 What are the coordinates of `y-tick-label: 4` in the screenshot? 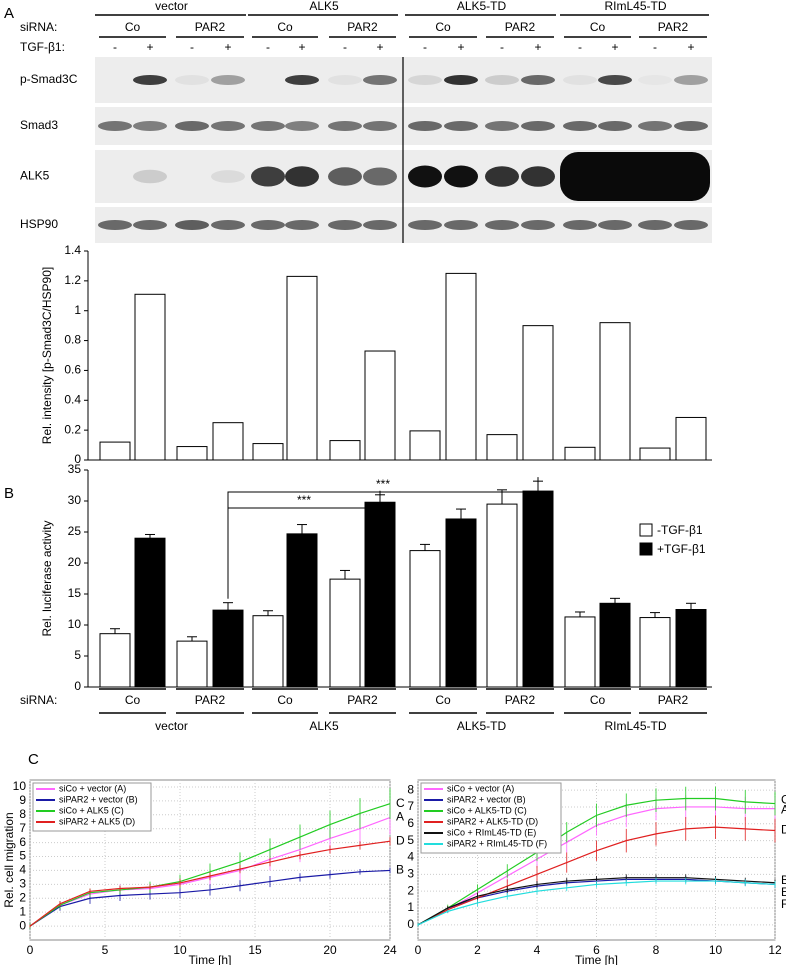 It's located at (410, 857).